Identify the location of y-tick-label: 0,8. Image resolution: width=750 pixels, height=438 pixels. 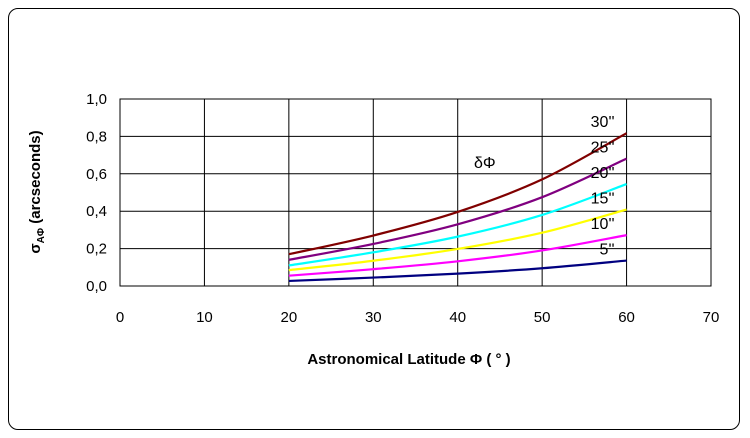
(96, 136).